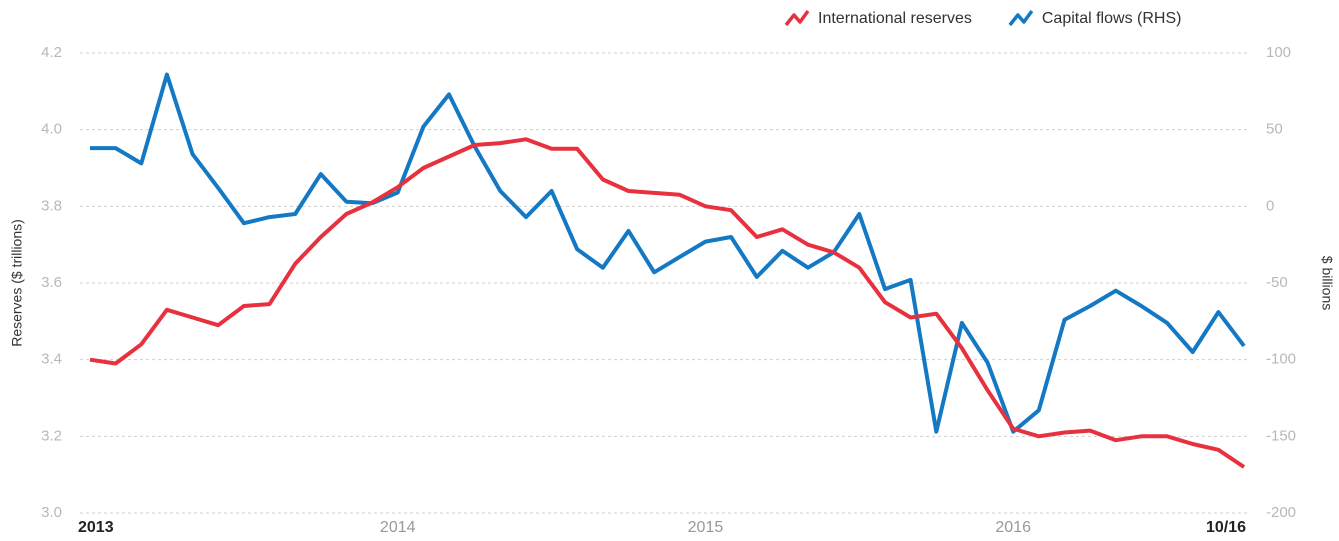 This screenshot has width=1339, height=541. I want to click on y2-axis-label: $ billions, so click(1327, 283).